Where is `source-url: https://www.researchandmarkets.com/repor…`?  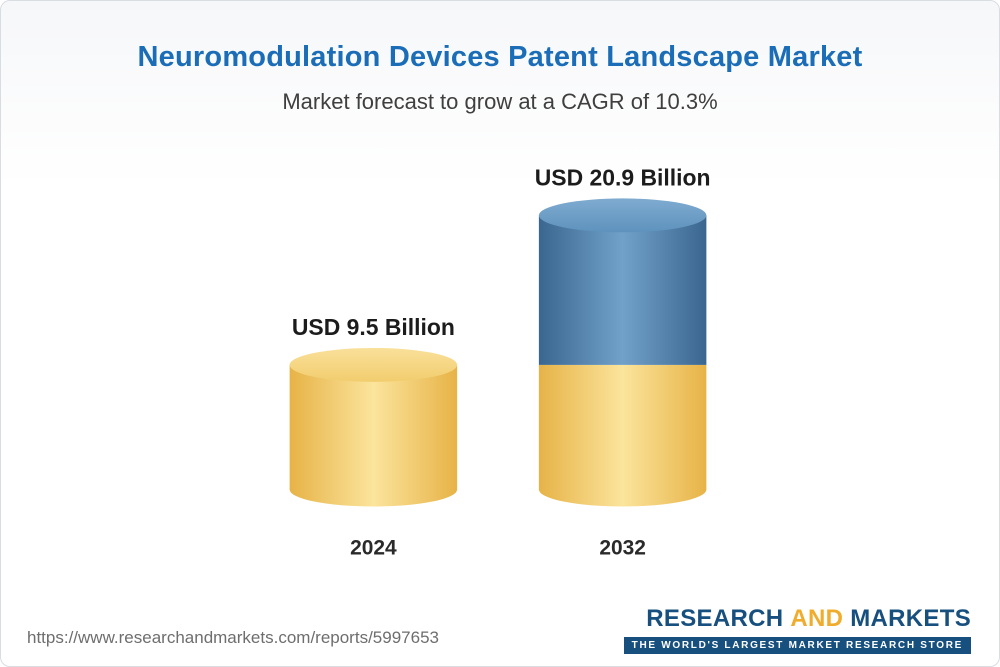 source-url: https://www.researchandmarkets.com/repor… is located at coordinates (233, 637).